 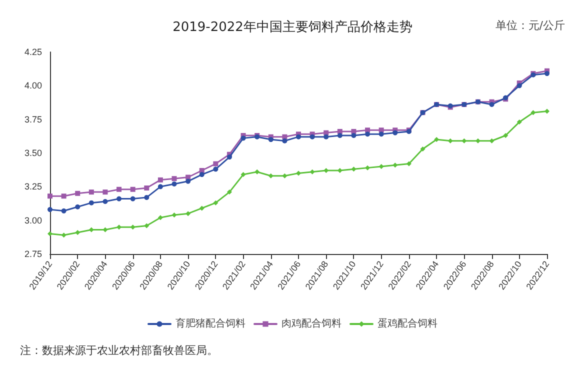 What do you see at coordinates (408, 324) in the screenshot?
I see `legend-label: 蛋鸡配合饲料` at bounding box center [408, 324].